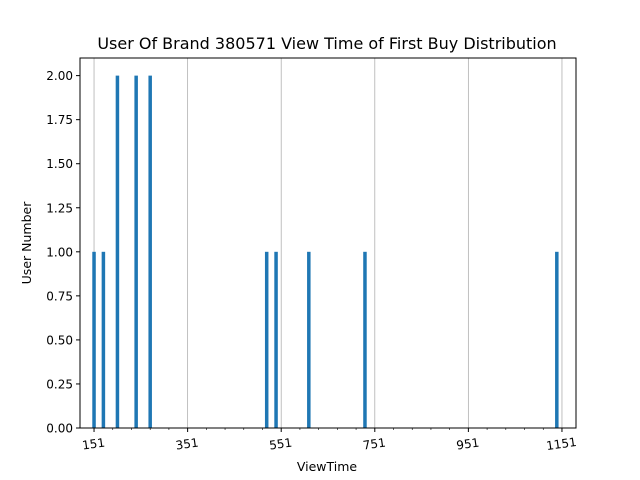 This screenshot has width=640, height=480. Describe the element at coordinates (59, 252) in the screenshot. I see `y-tick-label: 1.00` at that location.